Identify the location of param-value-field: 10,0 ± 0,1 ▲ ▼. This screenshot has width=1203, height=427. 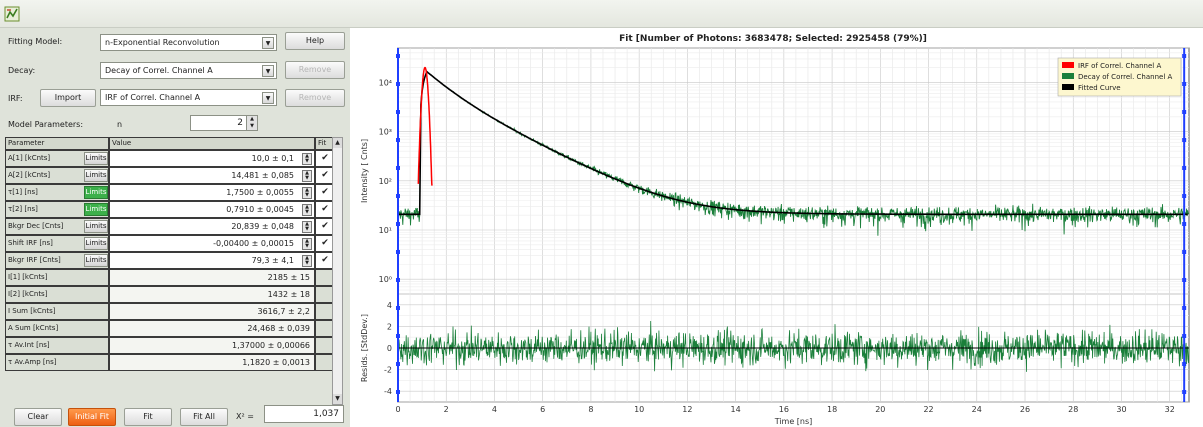
(212, 158).